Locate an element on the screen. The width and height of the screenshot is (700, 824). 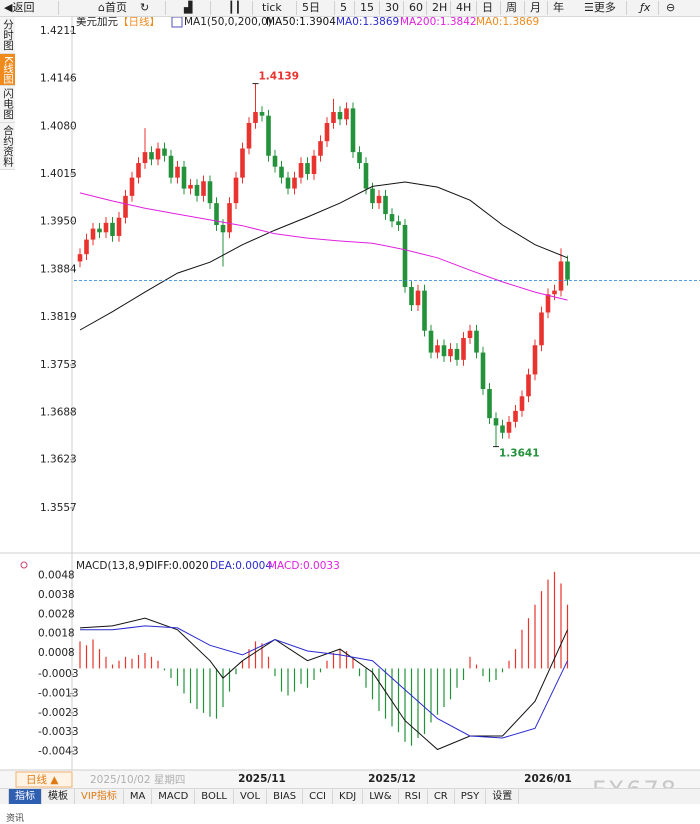
period-button: 5 is located at coordinates (343, 7).